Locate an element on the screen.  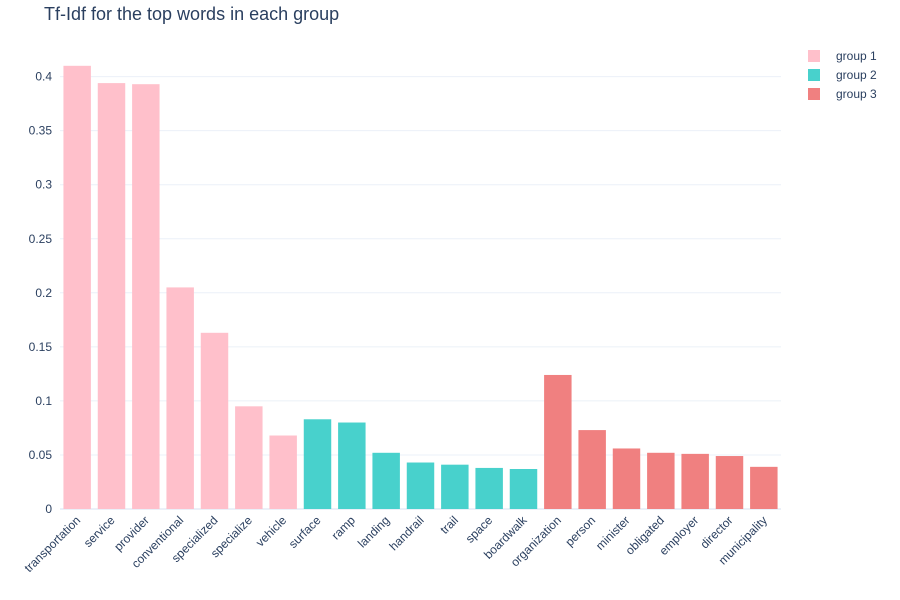
x-tick-label: transportation is located at coordinates (52, 544).